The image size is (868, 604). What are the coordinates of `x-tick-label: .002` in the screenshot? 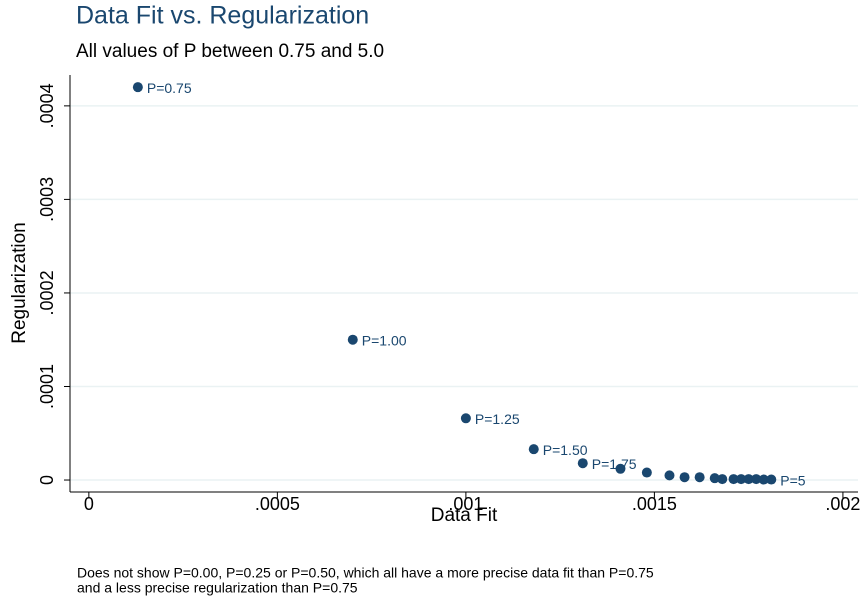 It's located at (842, 504).